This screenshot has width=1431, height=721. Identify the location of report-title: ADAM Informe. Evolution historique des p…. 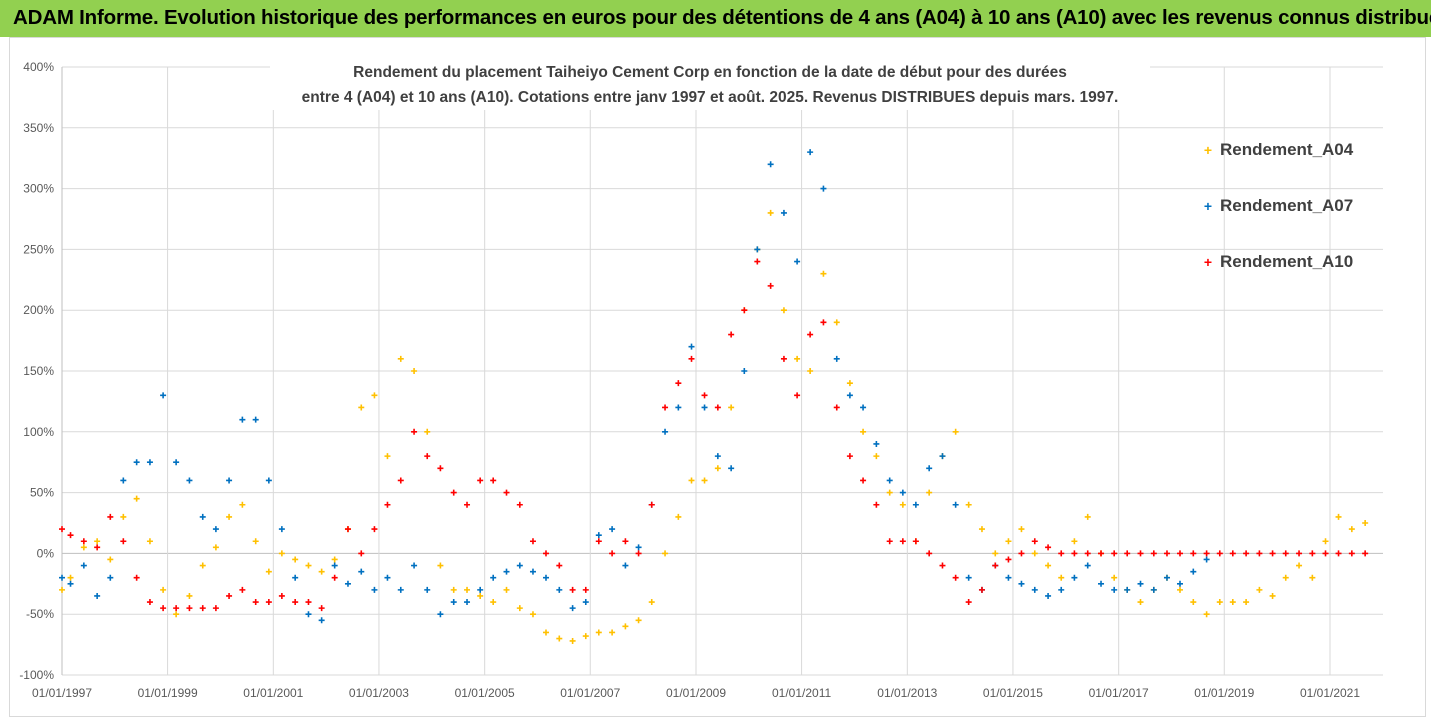
(722, 17).